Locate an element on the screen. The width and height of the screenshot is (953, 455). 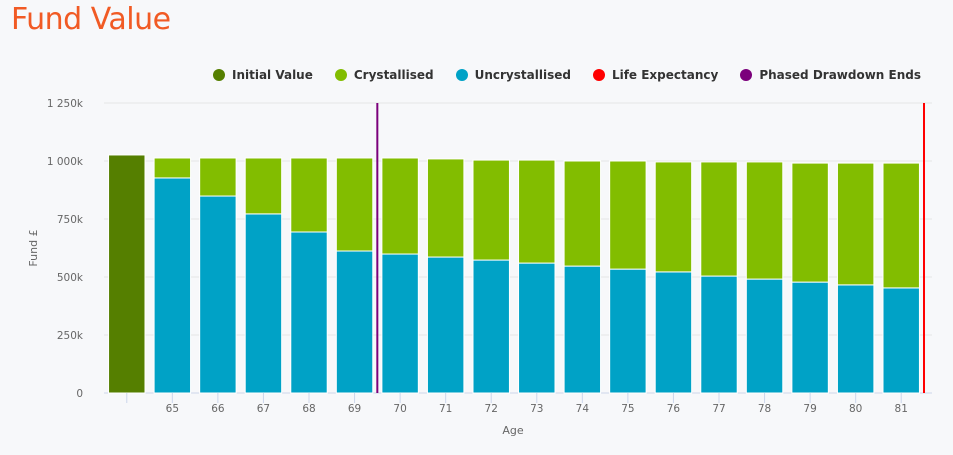
y-tick-label: 1 250k is located at coordinates (65, 104).